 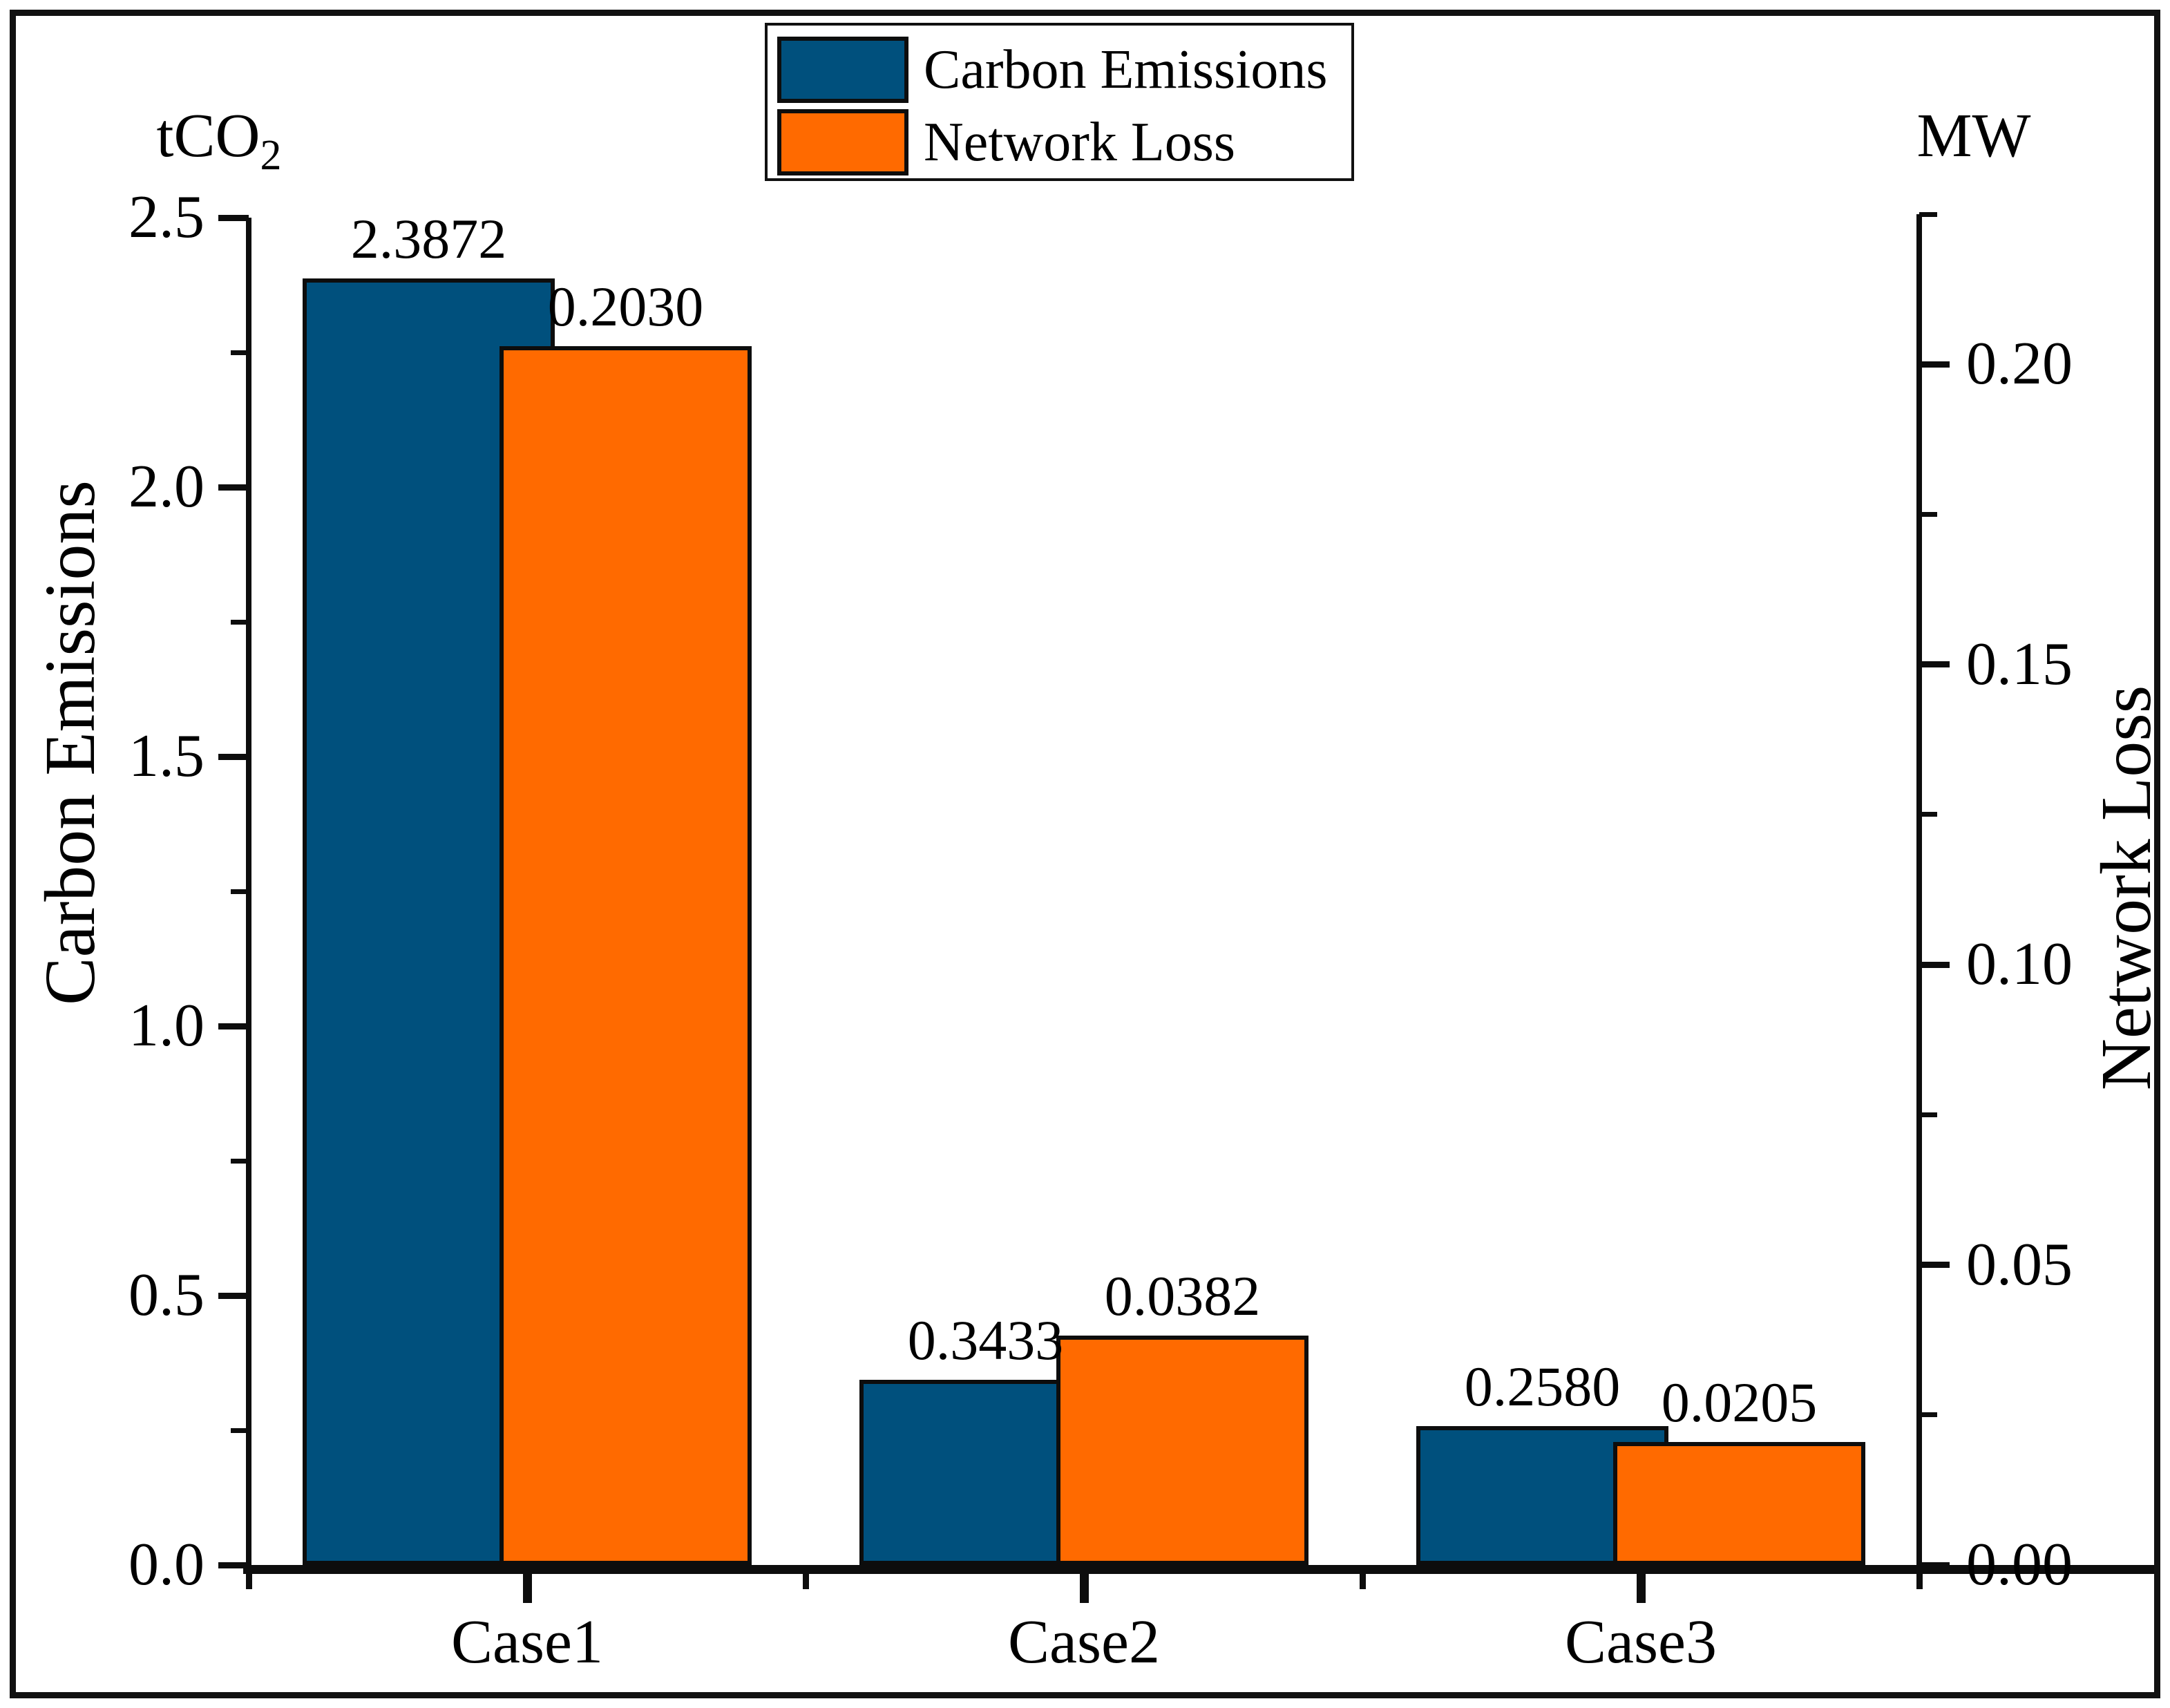 I want to click on left-axis-title: Carbon Emissions, so click(x=70, y=742).